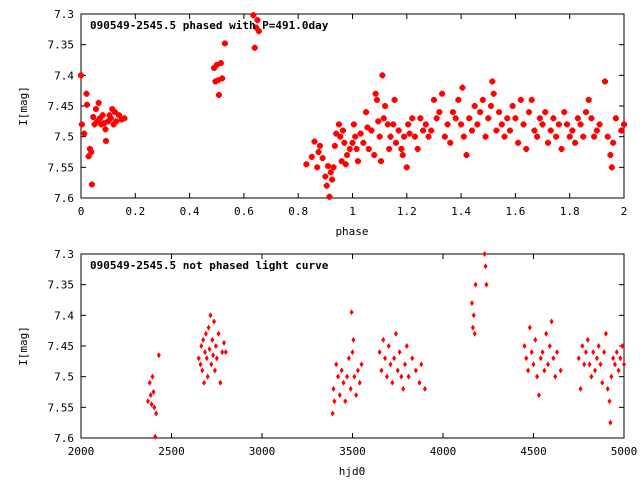 The image size is (640, 480). Describe the element at coordinates (443, 451) in the screenshot. I see `x-tick-label: 4000` at that location.